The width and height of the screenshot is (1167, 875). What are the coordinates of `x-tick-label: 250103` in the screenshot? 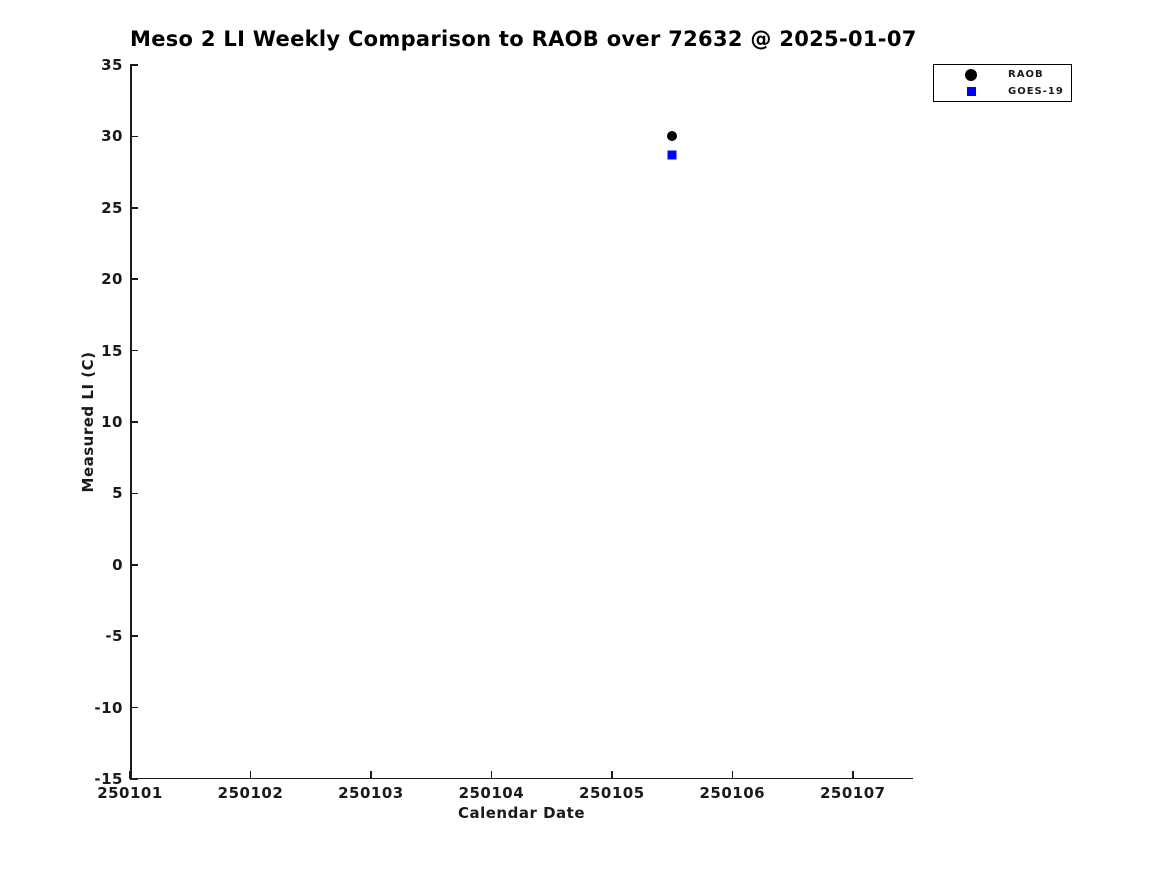 It's located at (371, 793).